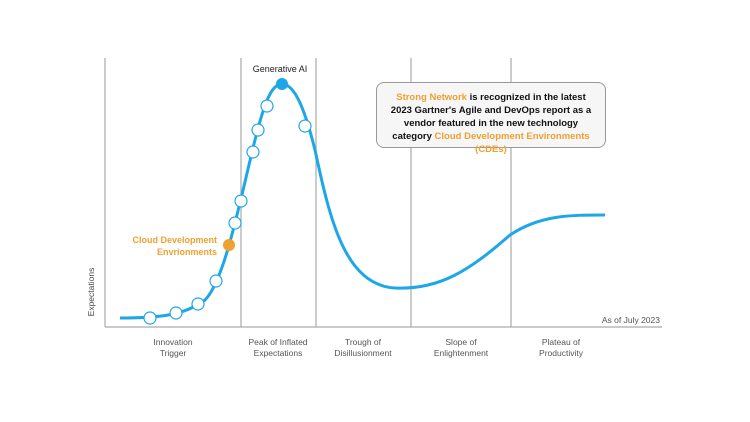  What do you see at coordinates (363, 342) in the screenshot?
I see `phase-label: Trough of` at bounding box center [363, 342].